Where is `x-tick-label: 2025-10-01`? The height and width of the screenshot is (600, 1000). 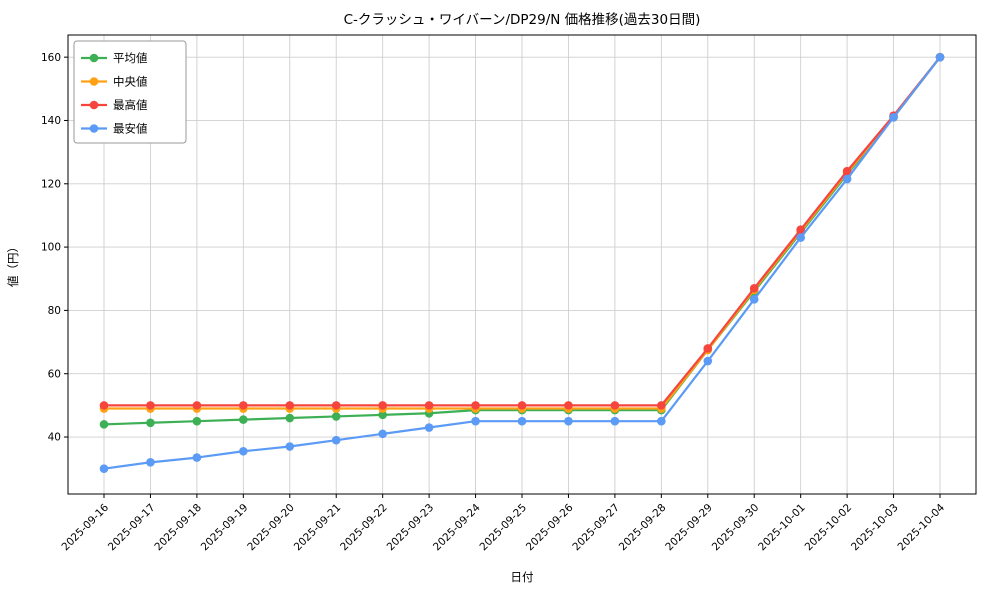
x-tick-label: 2025-10-01 is located at coordinates (782, 528).